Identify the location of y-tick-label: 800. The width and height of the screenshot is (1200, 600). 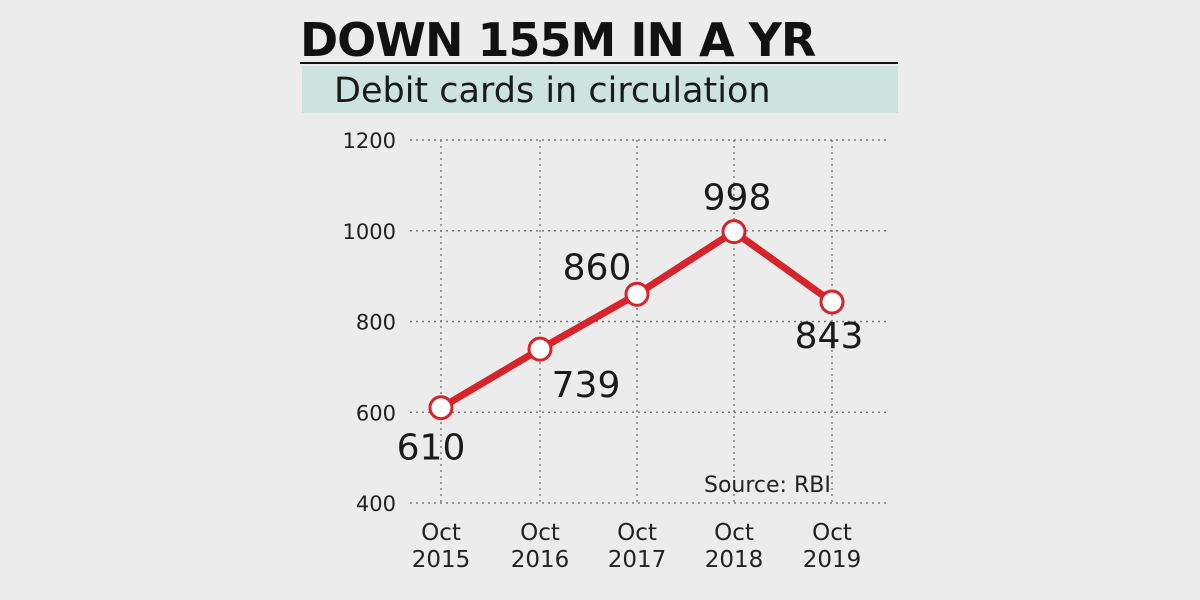
(376, 323).